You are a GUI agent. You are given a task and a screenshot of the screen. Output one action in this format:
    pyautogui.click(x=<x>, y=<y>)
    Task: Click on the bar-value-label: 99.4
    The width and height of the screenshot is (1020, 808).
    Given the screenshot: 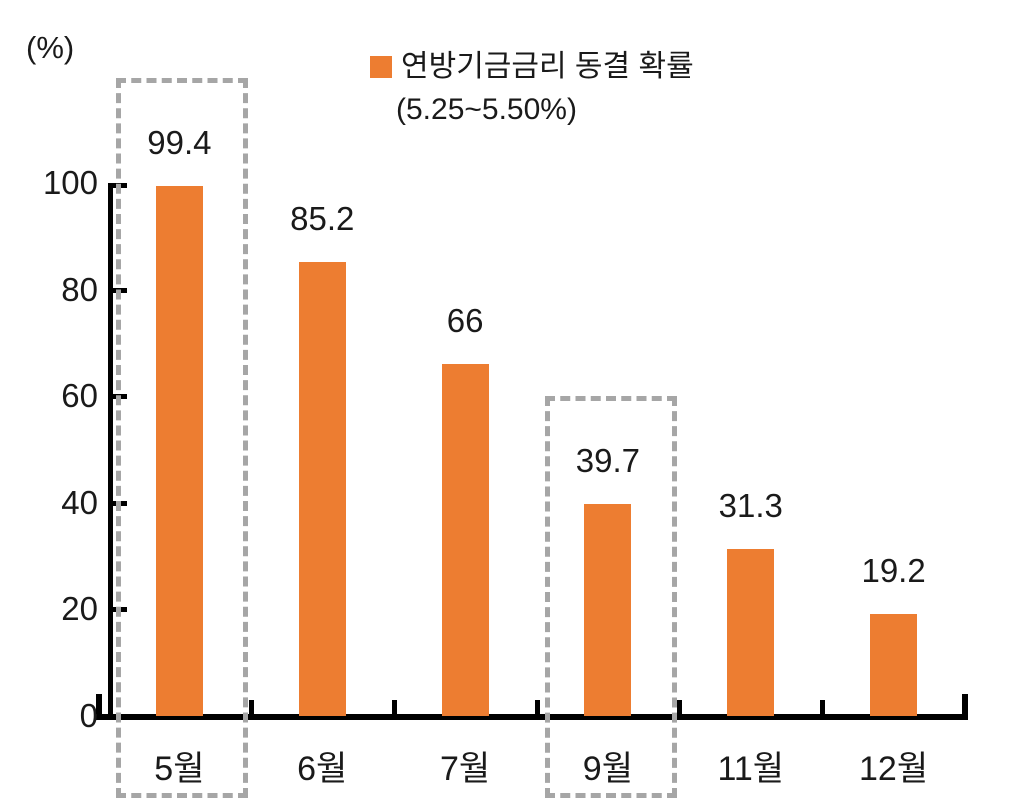 What is the action you would take?
    pyautogui.click(x=179, y=143)
    